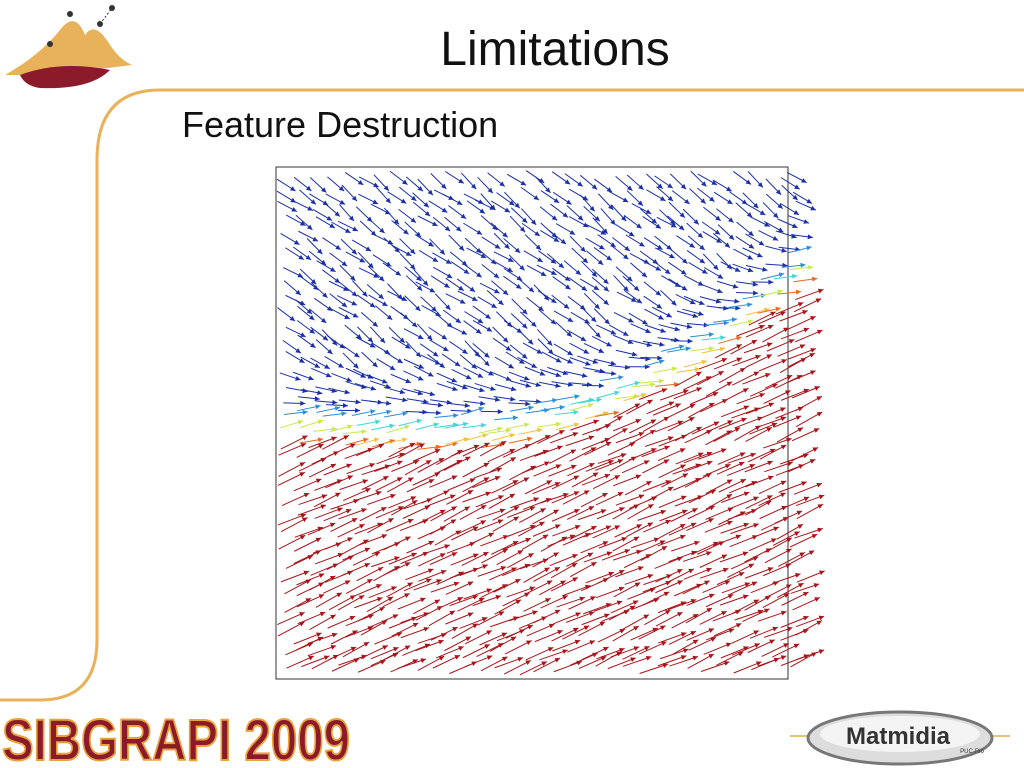 Image resolution: width=1024 pixels, height=768 pixels. I want to click on lab-logo: Matmidia PUC-Rio, so click(900, 738).